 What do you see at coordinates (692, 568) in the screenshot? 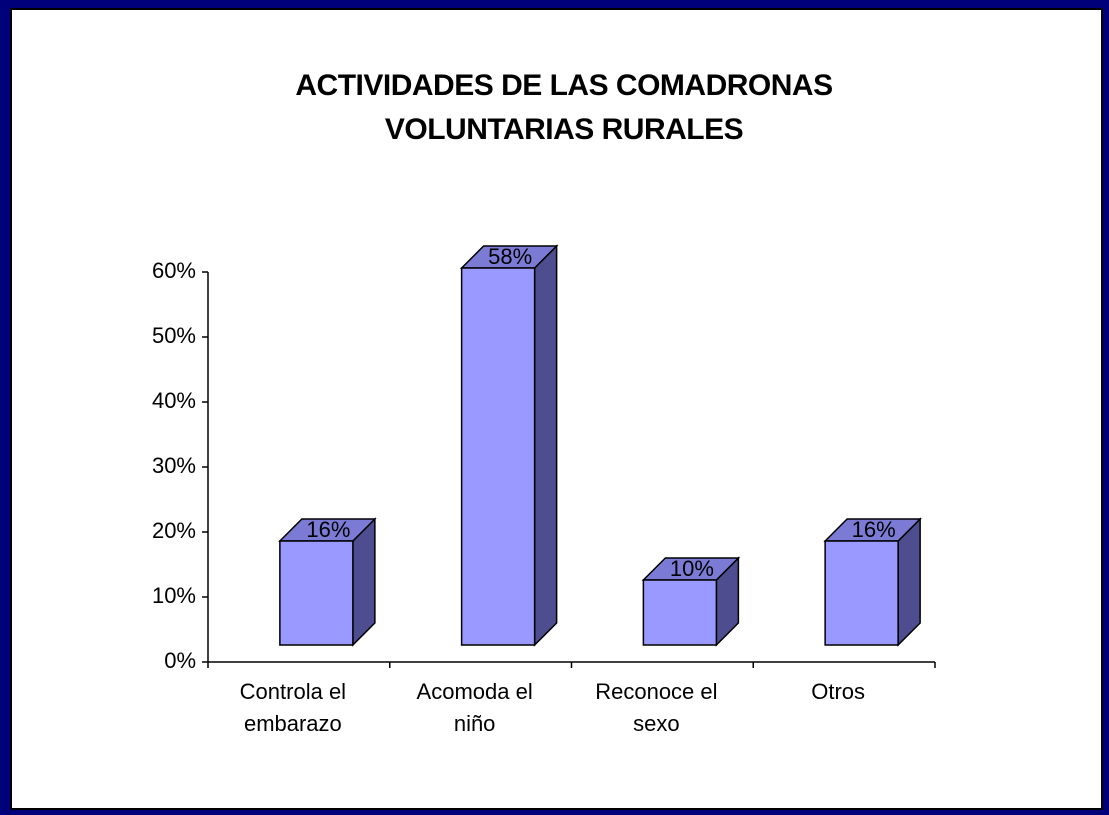
I see `data-label: 10%` at bounding box center [692, 568].